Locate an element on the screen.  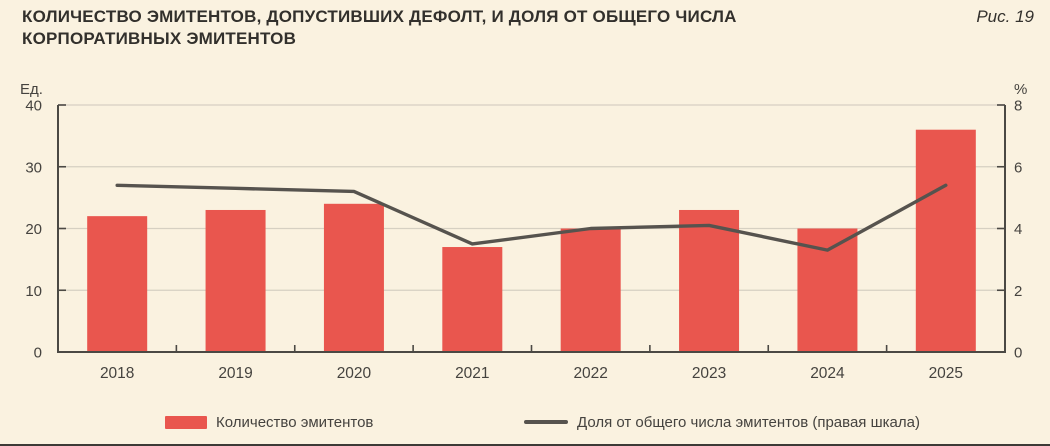
left-axis-tick-label: 40 is located at coordinates (33, 106).